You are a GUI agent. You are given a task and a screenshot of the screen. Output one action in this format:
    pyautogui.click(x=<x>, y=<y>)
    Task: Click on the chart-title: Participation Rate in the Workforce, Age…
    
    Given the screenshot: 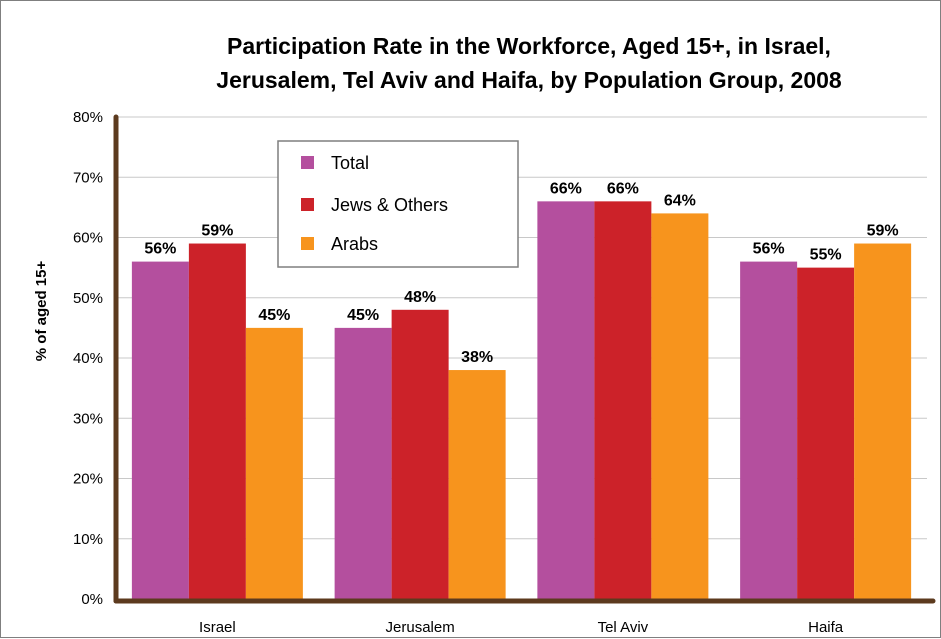 What is the action you would take?
    pyautogui.click(x=529, y=63)
    